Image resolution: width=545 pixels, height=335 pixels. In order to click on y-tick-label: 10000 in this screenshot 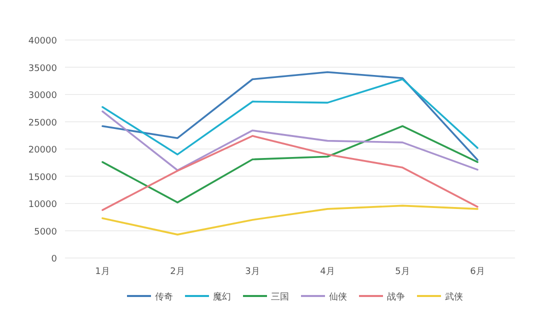, I will do `click(43, 205)`.